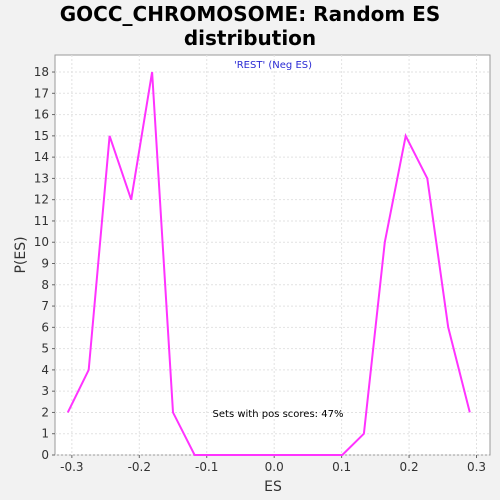 The height and width of the screenshot is (500, 500). I want to click on x-tick-label: 0.3, so click(476, 467).